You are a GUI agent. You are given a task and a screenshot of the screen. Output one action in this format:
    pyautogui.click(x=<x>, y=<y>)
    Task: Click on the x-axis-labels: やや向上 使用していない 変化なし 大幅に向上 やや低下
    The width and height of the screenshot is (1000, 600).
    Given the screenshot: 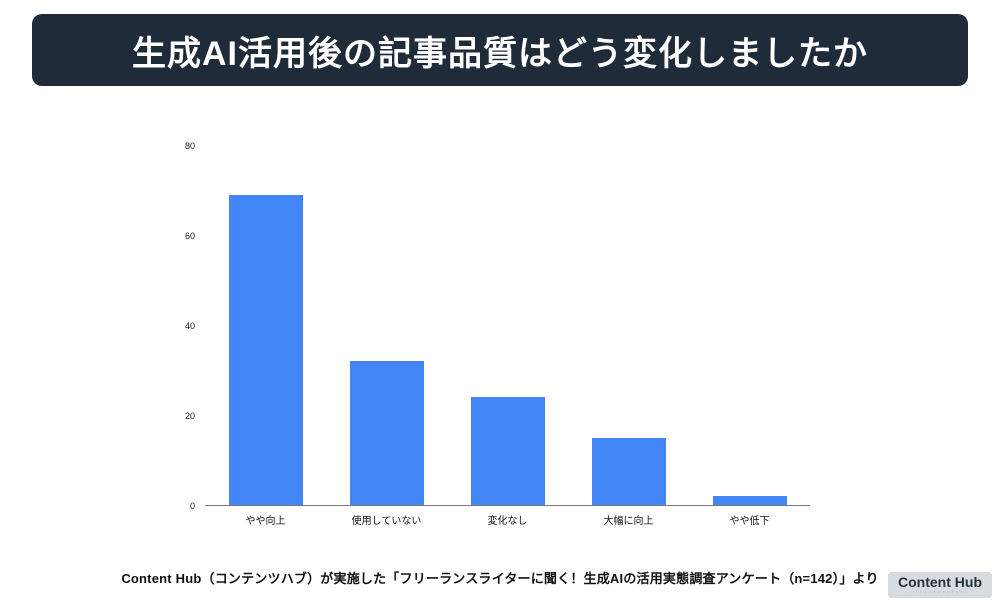 What is the action you would take?
    pyautogui.click(x=507, y=519)
    